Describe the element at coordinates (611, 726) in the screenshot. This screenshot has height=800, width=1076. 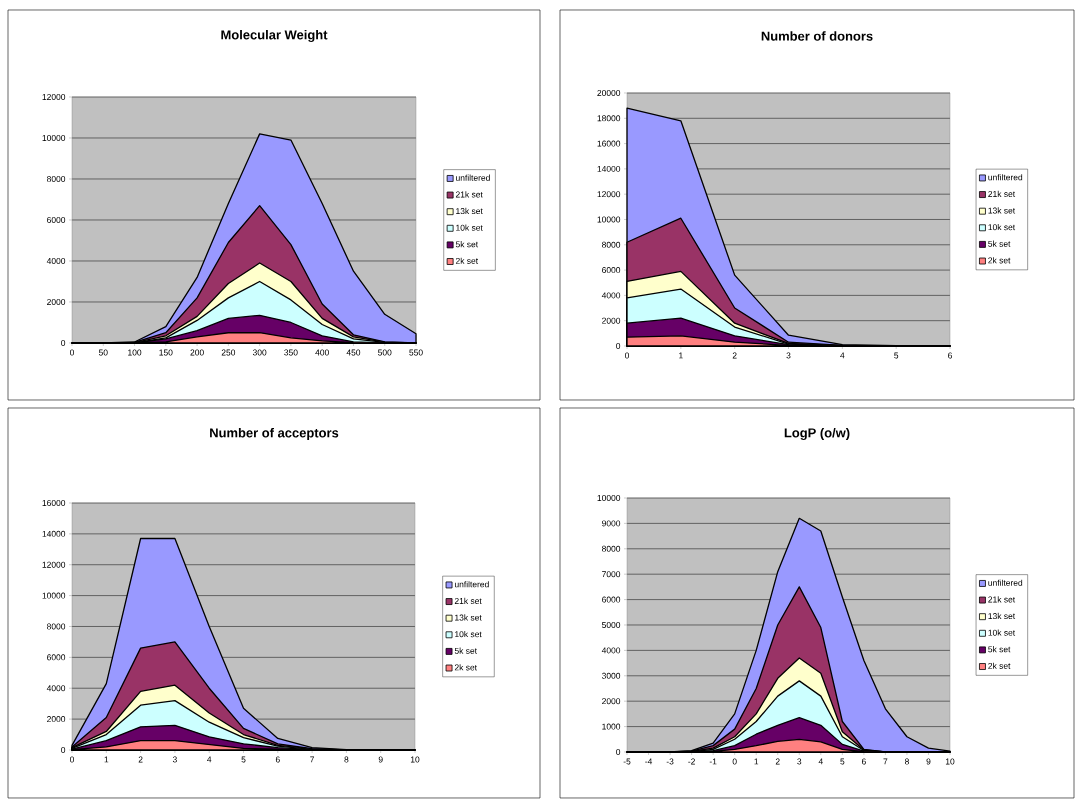
I see `y-tick-label: 1000` at that location.